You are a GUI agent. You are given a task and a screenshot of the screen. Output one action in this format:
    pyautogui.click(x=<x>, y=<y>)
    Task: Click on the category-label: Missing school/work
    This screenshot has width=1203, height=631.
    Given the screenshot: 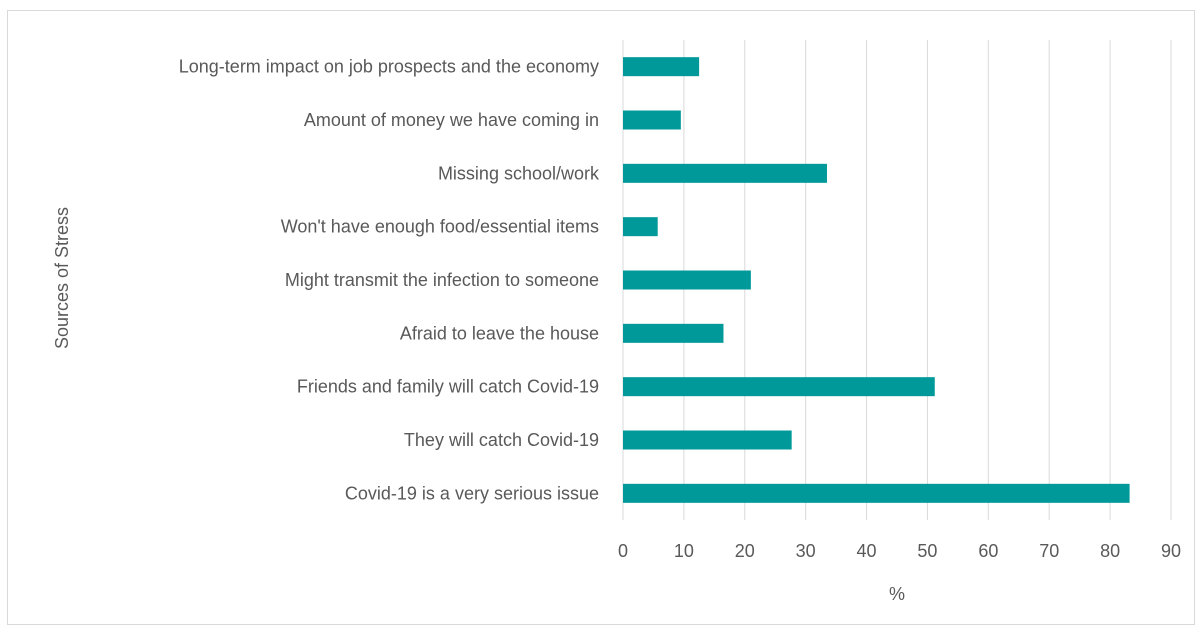 What is the action you would take?
    pyautogui.click(x=519, y=173)
    